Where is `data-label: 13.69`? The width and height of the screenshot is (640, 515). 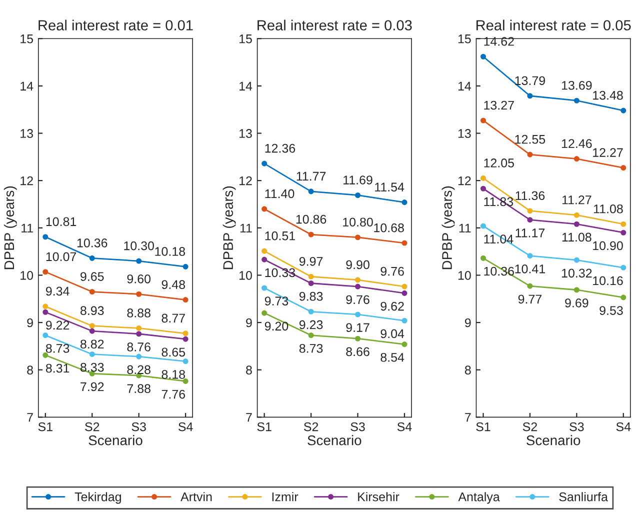 data-label: 13.69 is located at coordinates (577, 85).